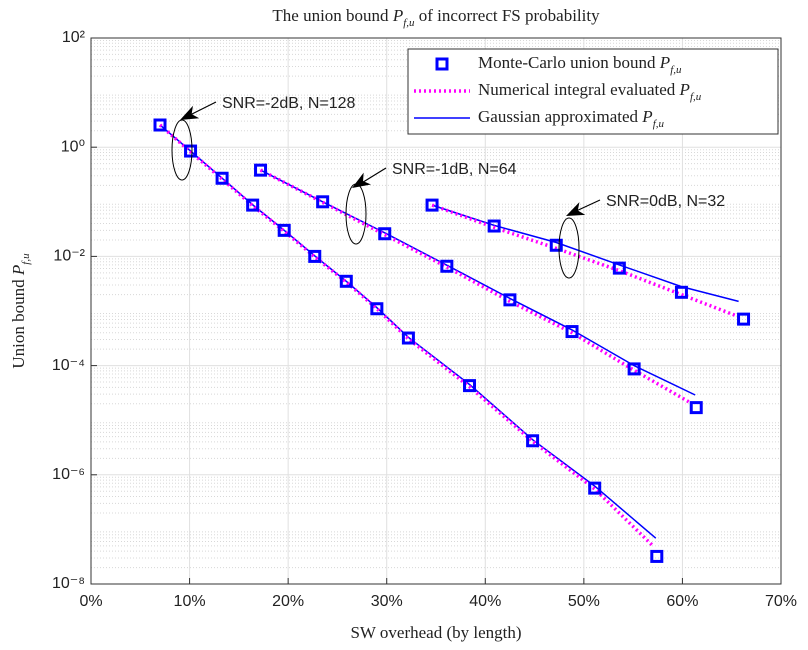 The image size is (808, 650). What do you see at coordinates (68, 365) in the screenshot?
I see `y-tick-label: 10⁻⁴` at bounding box center [68, 365].